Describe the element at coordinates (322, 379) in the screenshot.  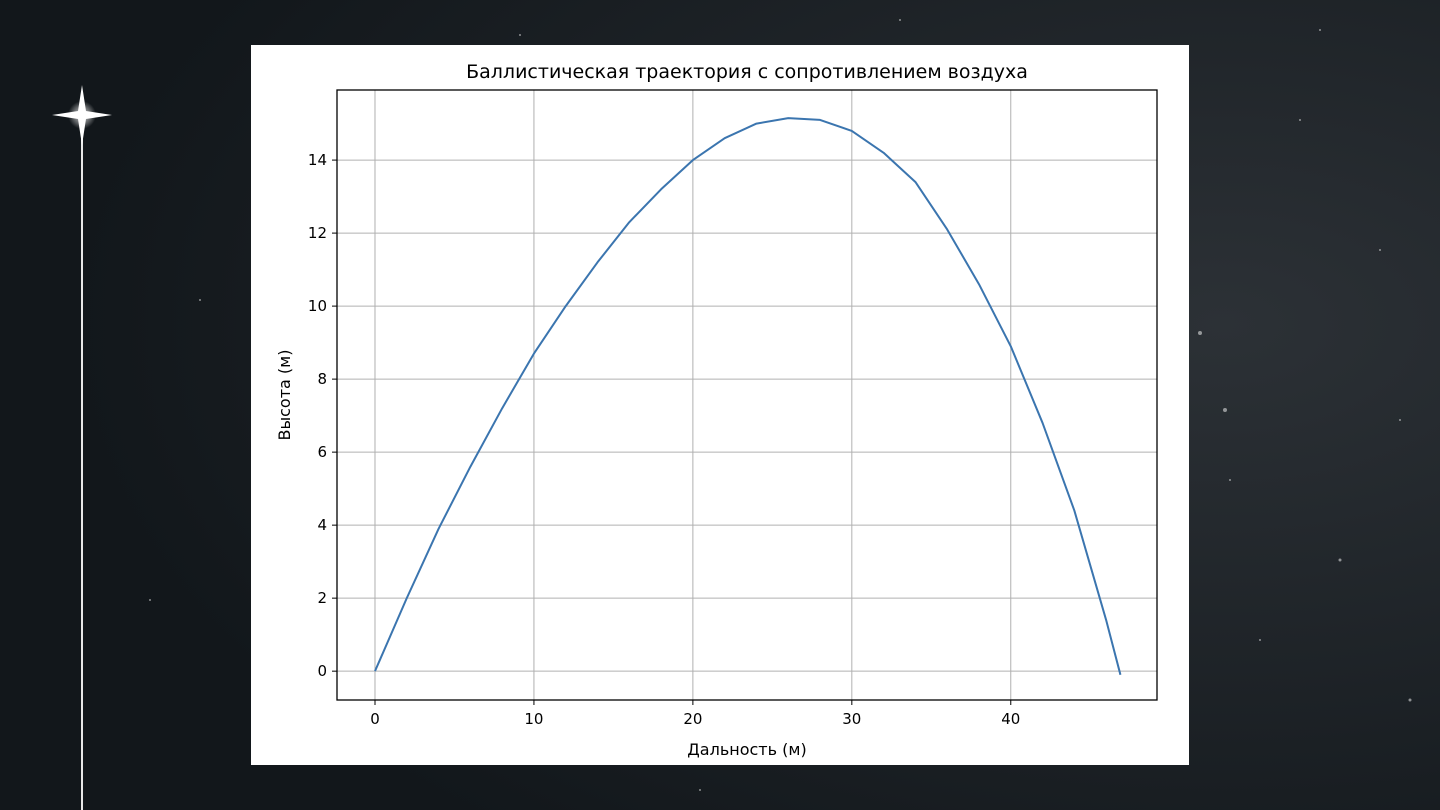
I see `y-tick-label: 8` at that location.